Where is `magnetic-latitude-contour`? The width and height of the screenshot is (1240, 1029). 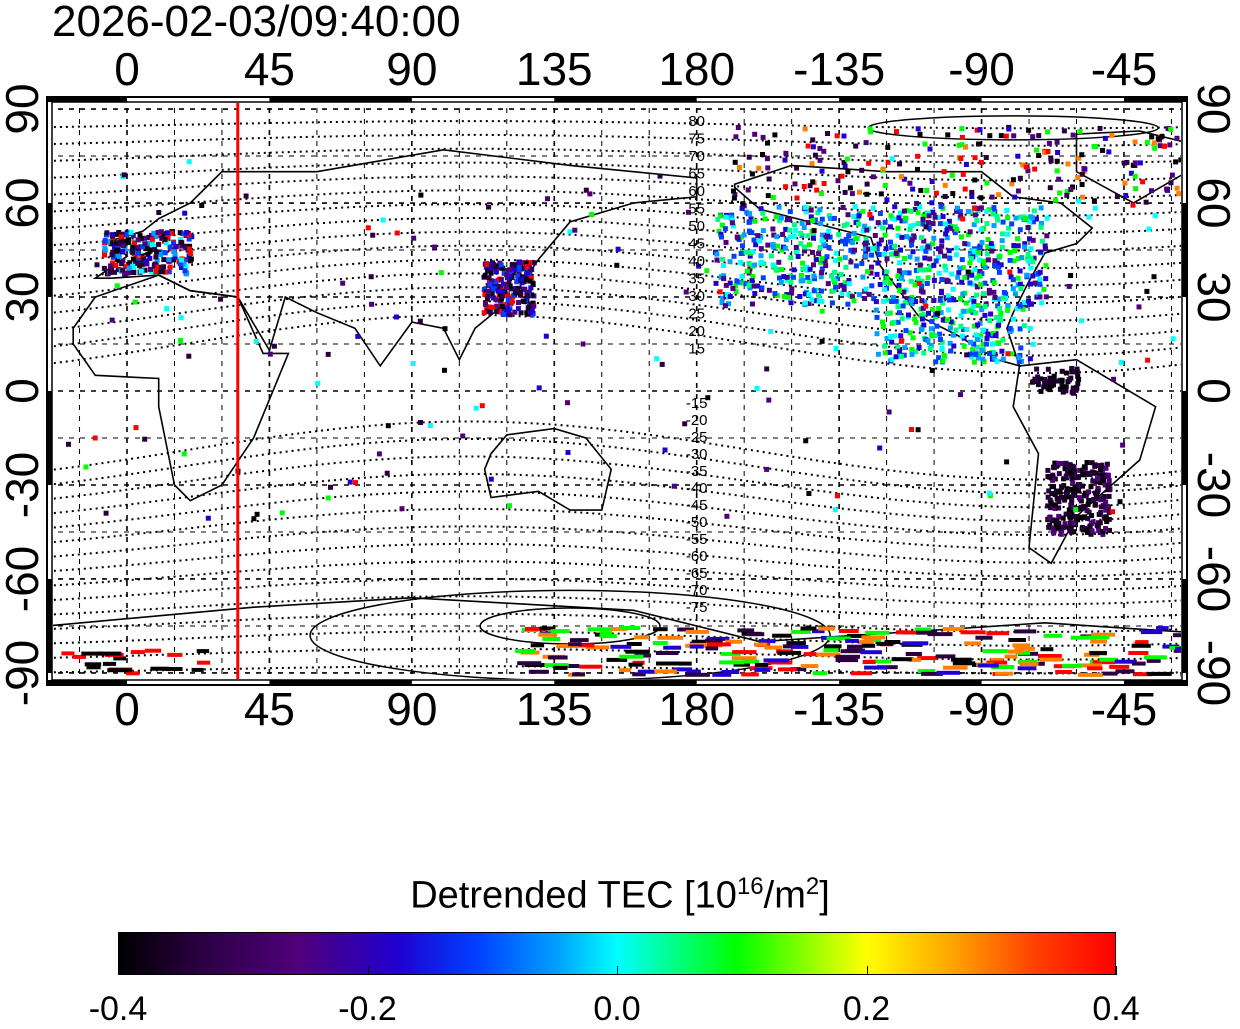
magnetic-latitude-contour is located at coordinates (617, 466).